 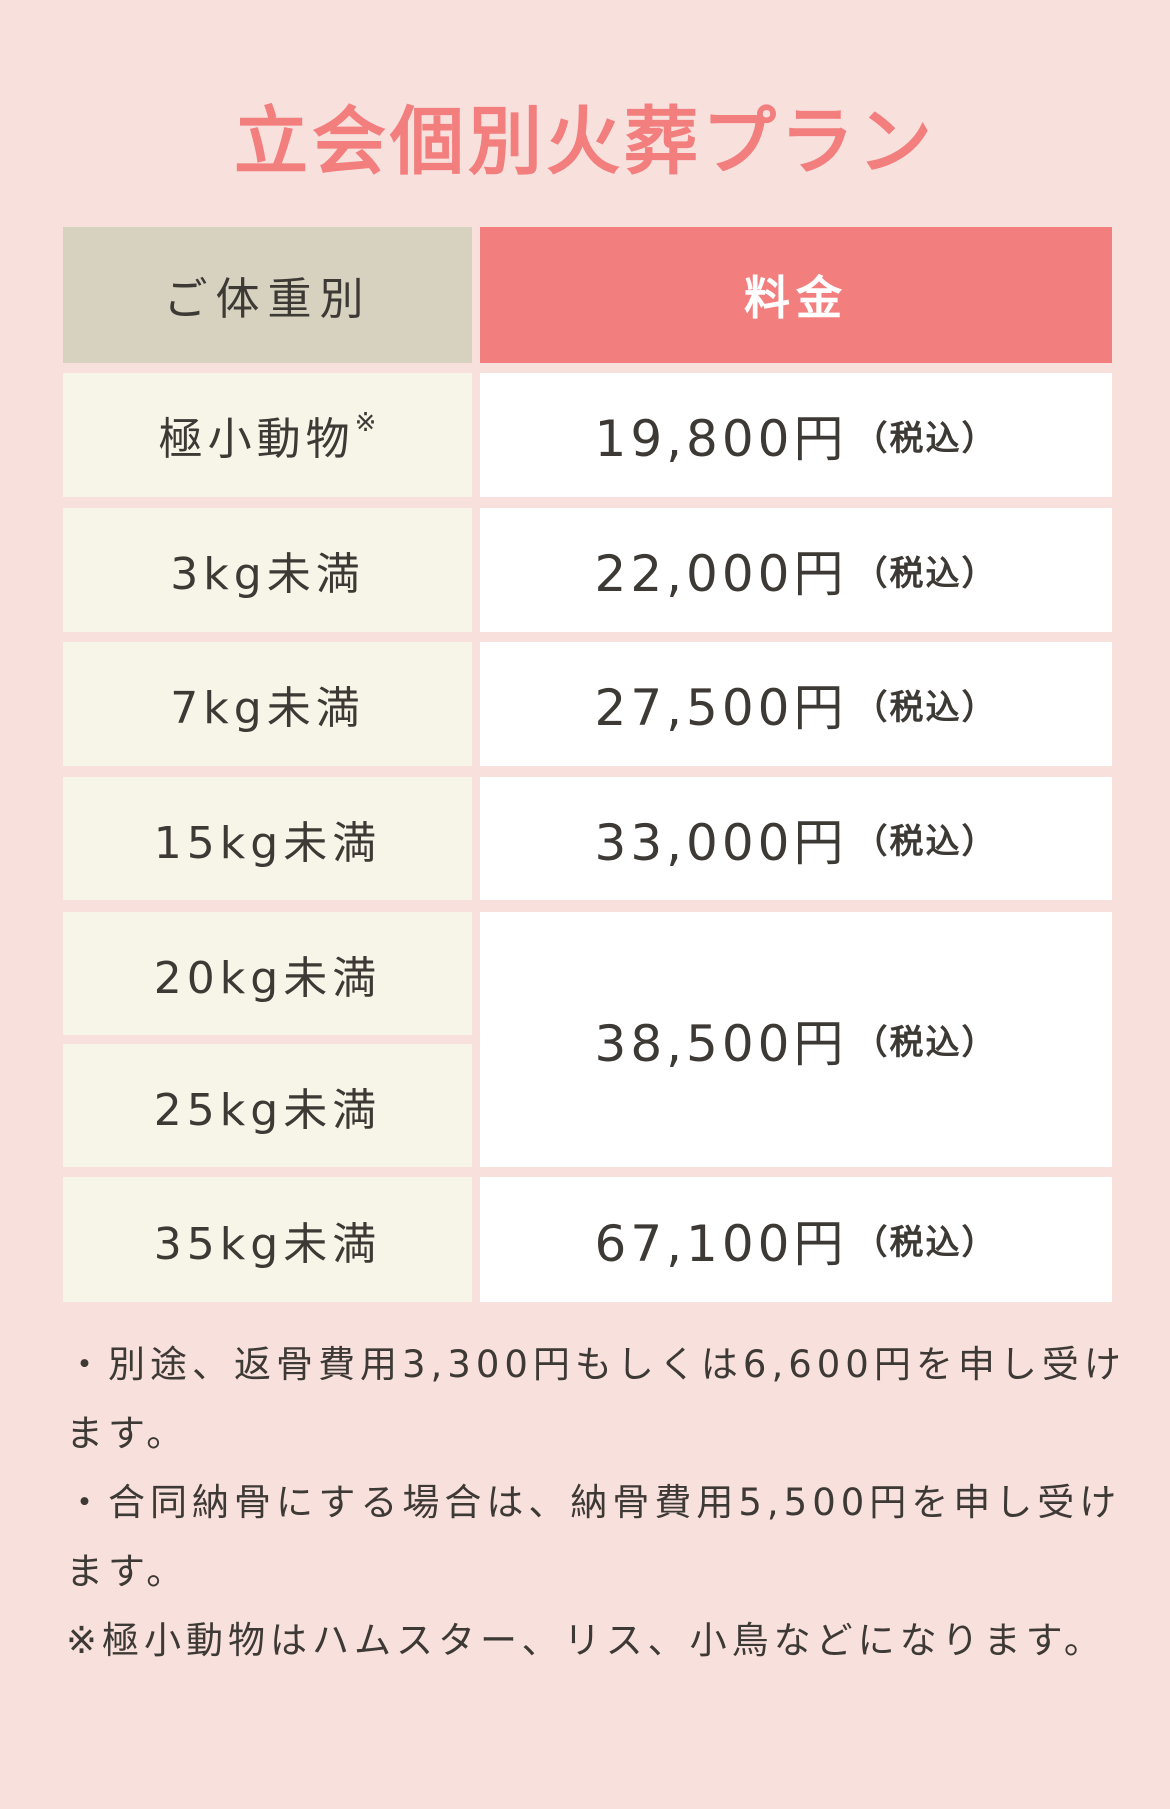 I want to click on weight-cell: 25kg未満, so click(x=267, y=1105).